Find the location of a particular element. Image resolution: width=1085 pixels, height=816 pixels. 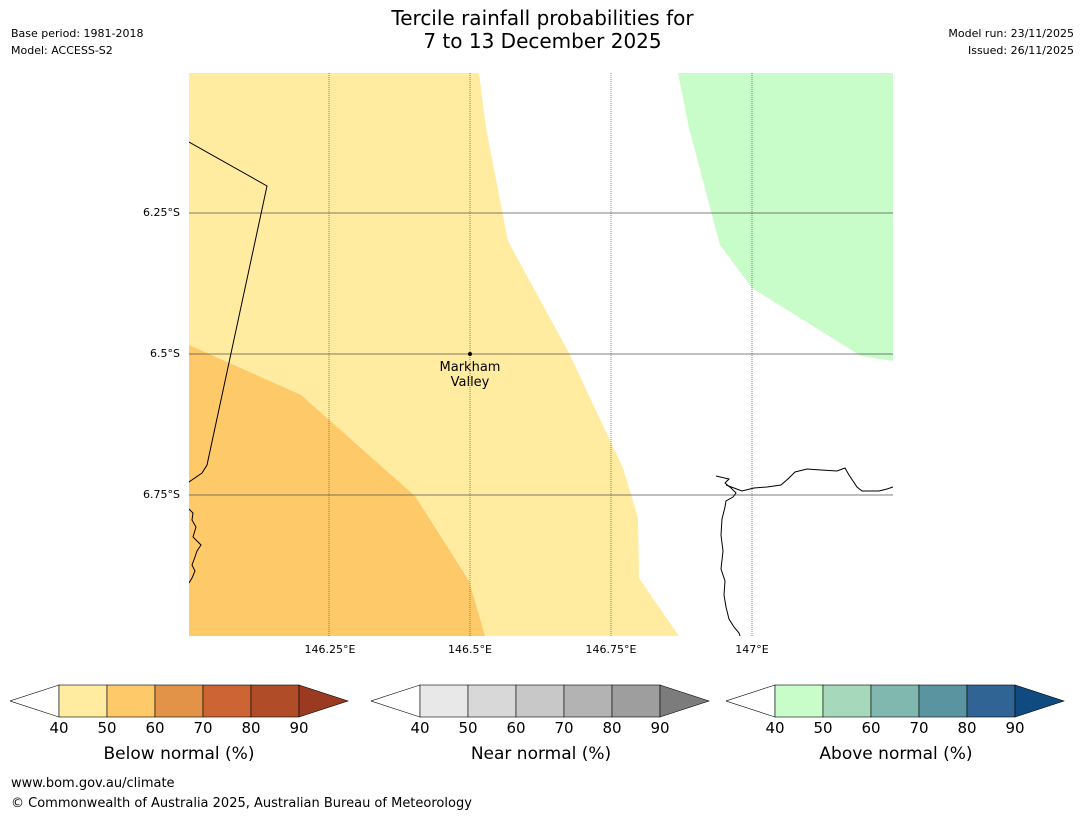

above-normal-swatch-under is located at coordinates (751, 701).